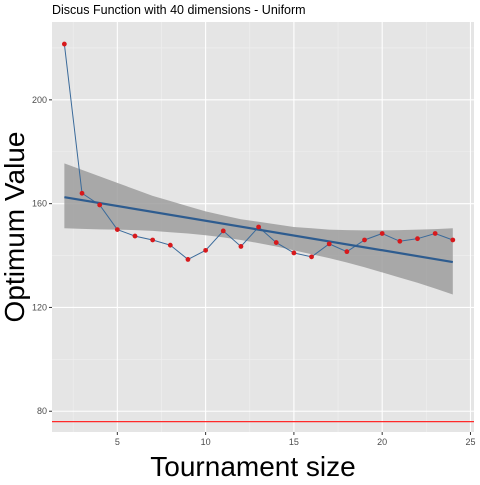  Describe the element at coordinates (470, 442) in the screenshot. I see `x-tick-label: 25` at that location.